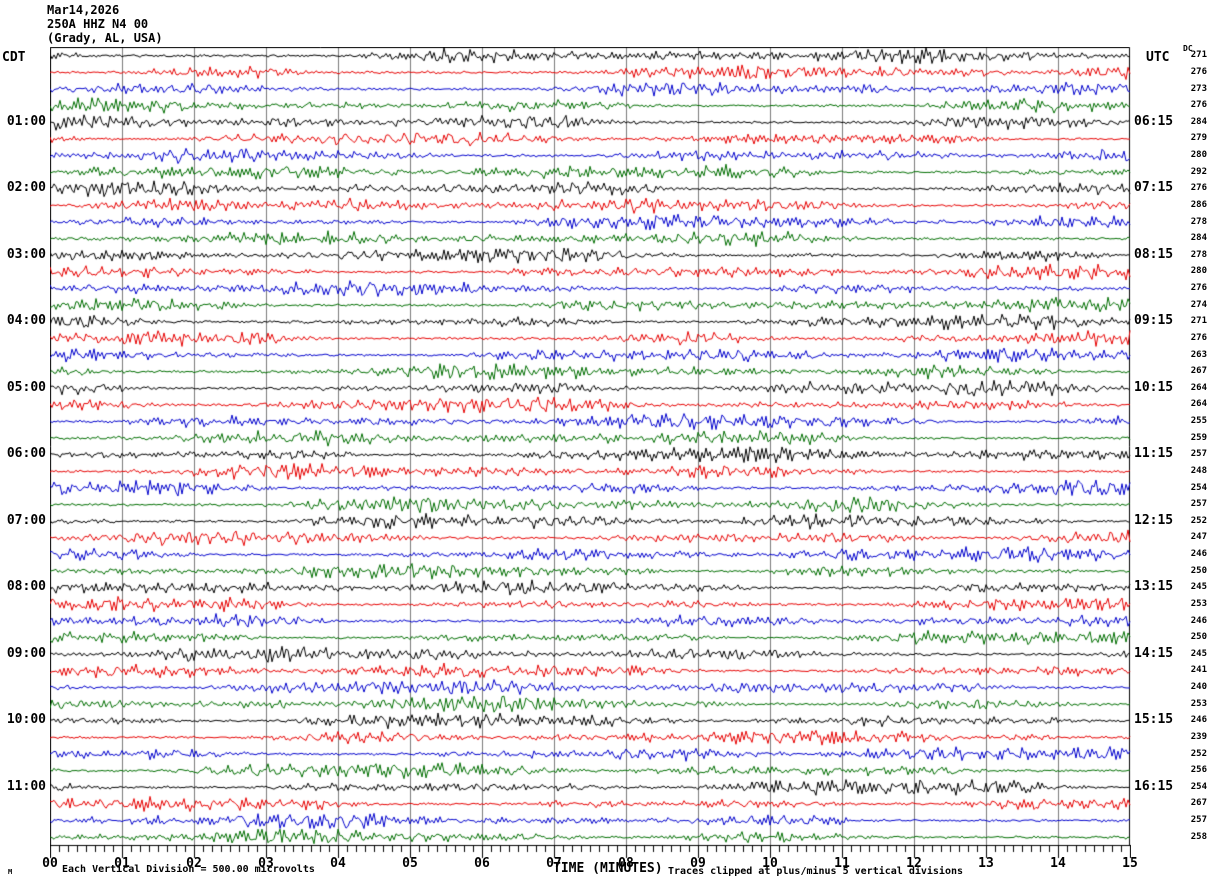  I want to click on minute-tick-label: 00, so click(50, 863).